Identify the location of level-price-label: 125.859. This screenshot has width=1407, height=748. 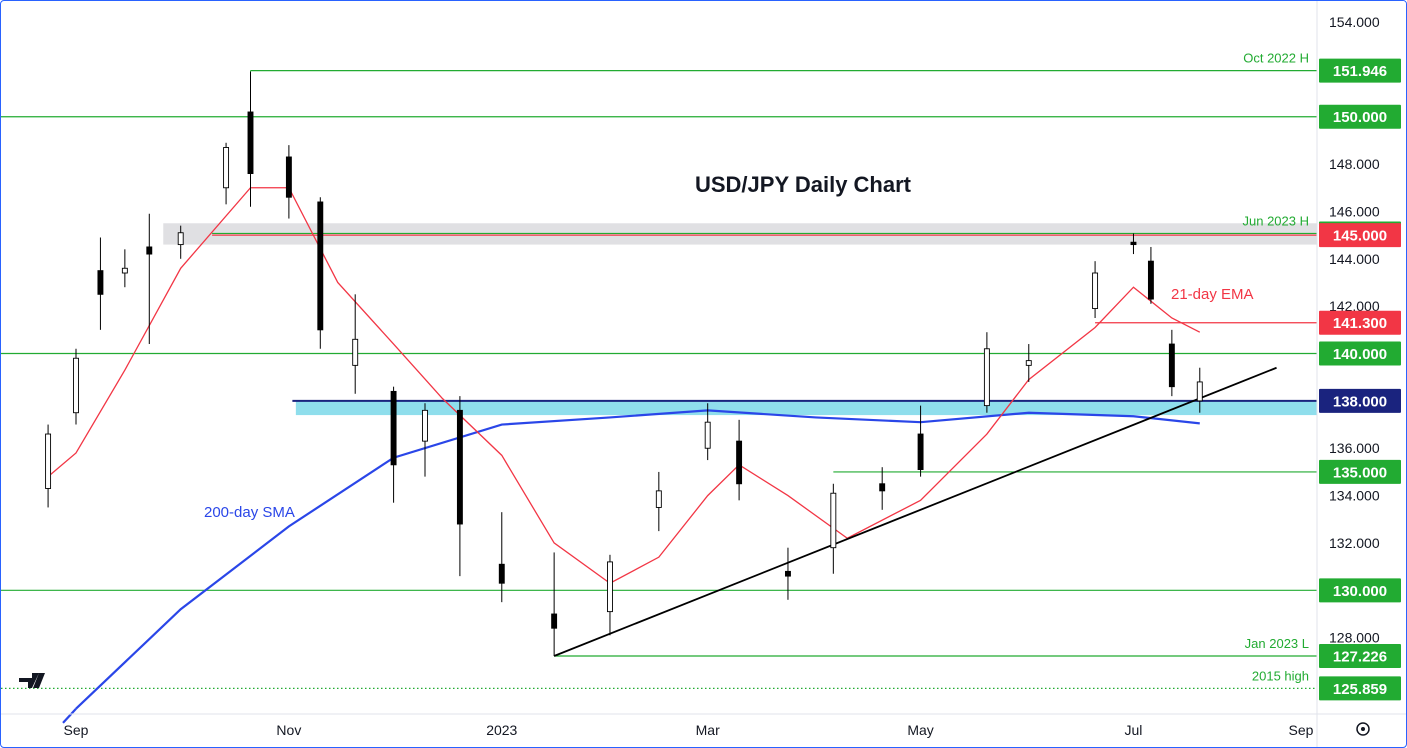
(1360, 689).